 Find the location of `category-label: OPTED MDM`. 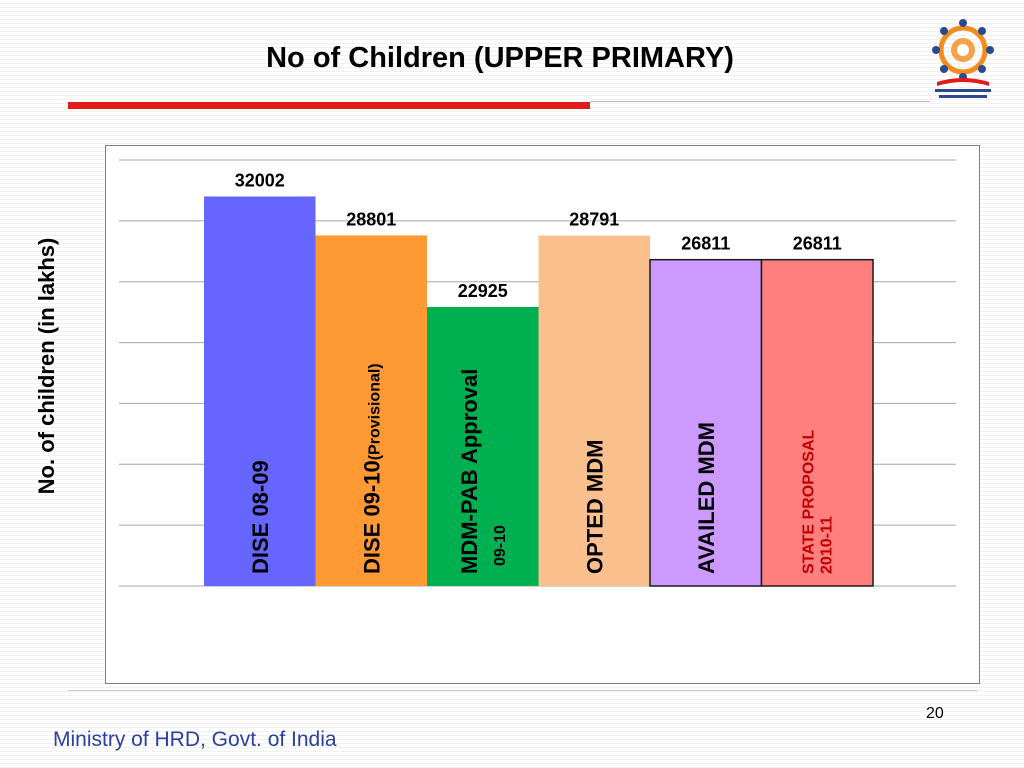

category-label: OPTED MDM is located at coordinates (594, 507).